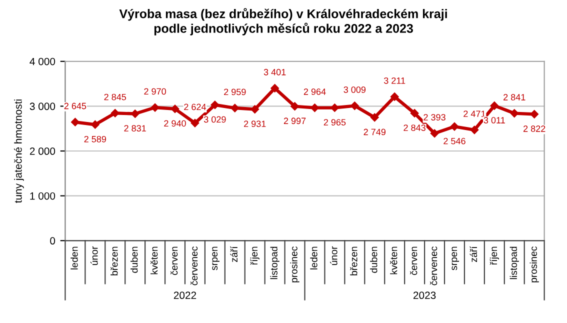  Describe the element at coordinates (53, 241) in the screenshot. I see `y-tick-label: 0` at that location.